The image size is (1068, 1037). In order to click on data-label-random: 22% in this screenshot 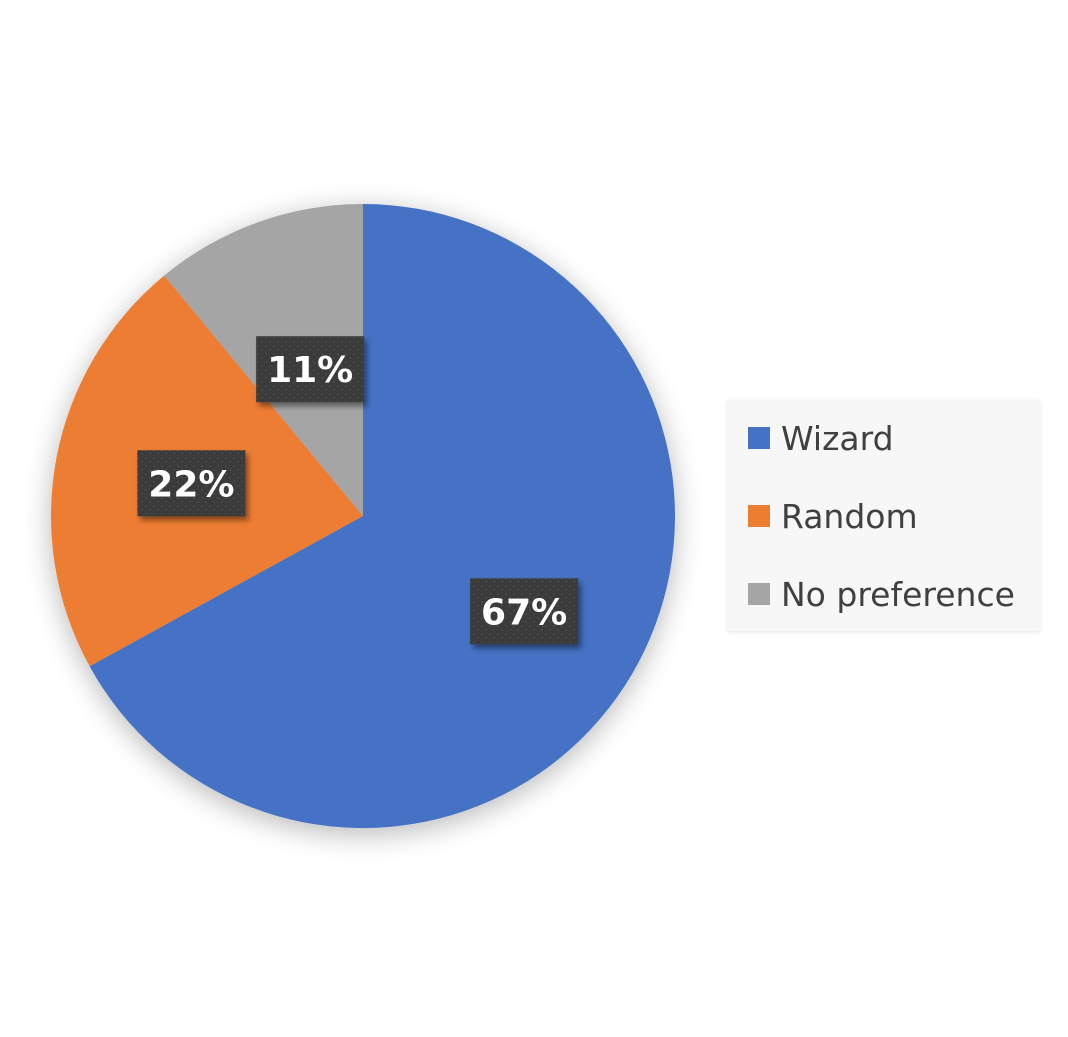, I will do `click(191, 483)`.